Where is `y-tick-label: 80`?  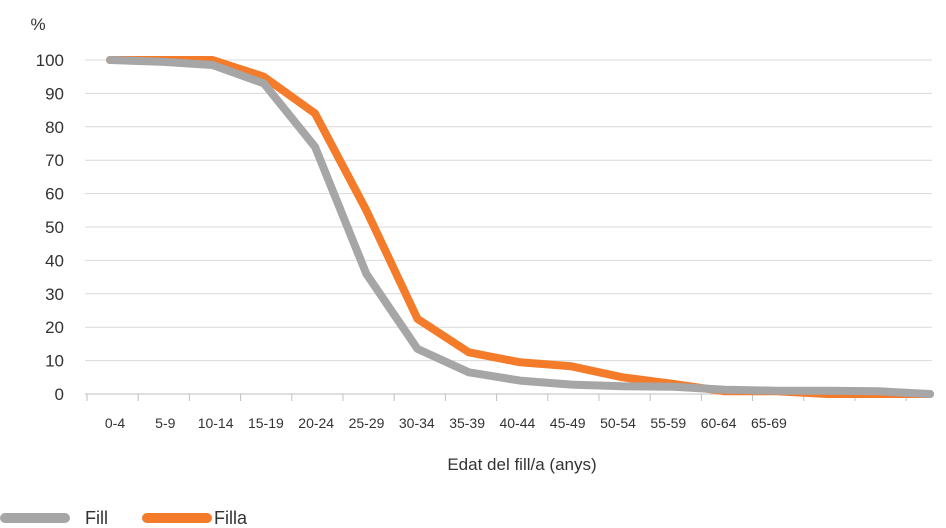 y-tick-label: 80 is located at coordinates (54, 127).